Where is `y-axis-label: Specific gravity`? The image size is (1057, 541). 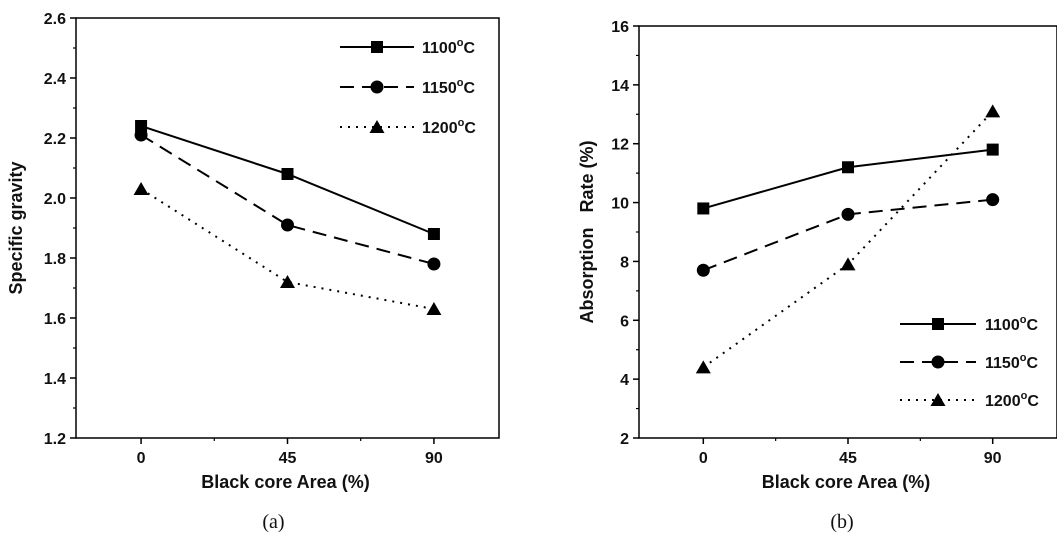 y-axis-label: Specific gravity is located at coordinates (16, 227).